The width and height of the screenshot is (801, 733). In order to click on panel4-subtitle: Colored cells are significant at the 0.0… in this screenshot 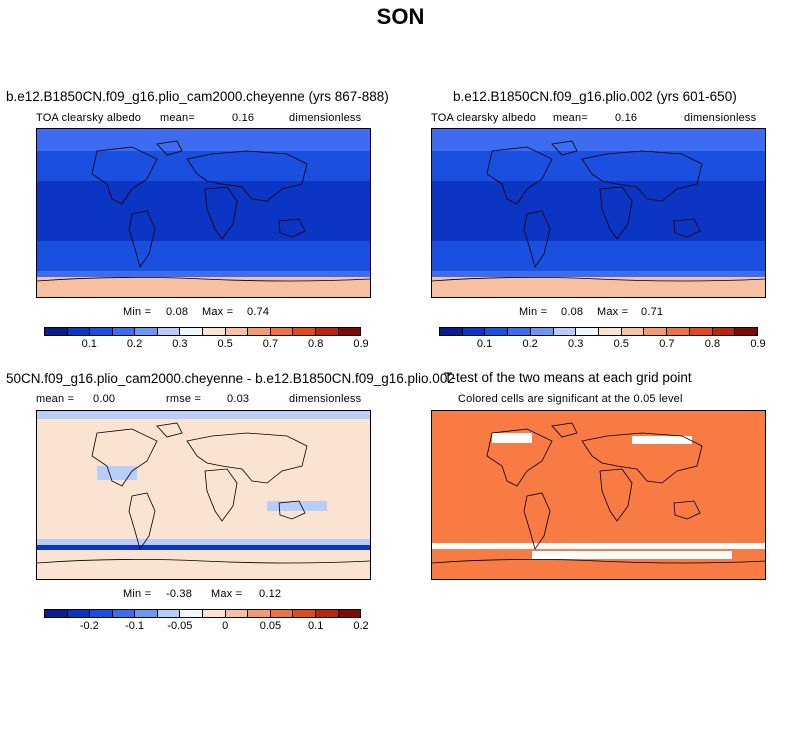, I will do `click(570, 399)`.